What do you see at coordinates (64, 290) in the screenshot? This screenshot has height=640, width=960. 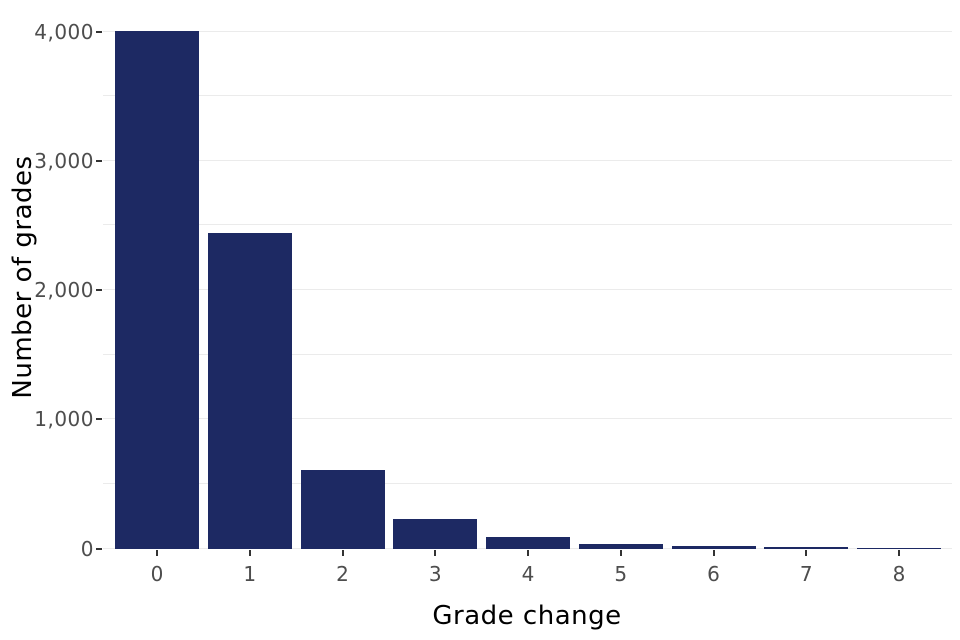 I see `y-axis-tick-label: 2,000` at bounding box center [64, 290].